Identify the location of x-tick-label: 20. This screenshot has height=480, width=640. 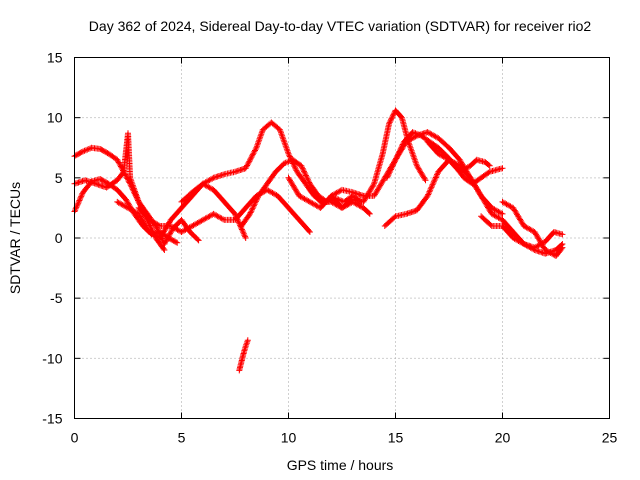
(503, 438).